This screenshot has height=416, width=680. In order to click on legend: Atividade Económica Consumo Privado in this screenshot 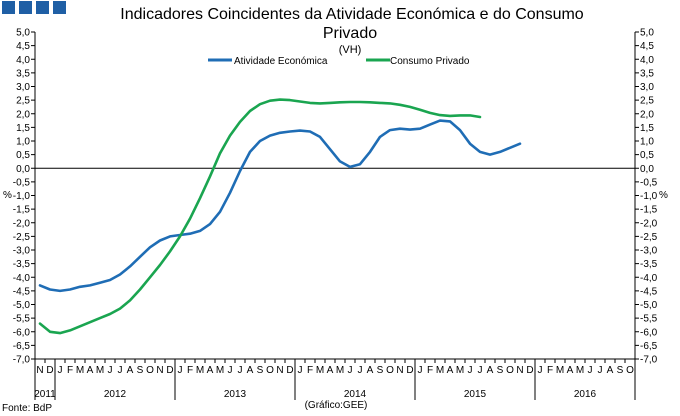, I will do `click(339, 61)`.